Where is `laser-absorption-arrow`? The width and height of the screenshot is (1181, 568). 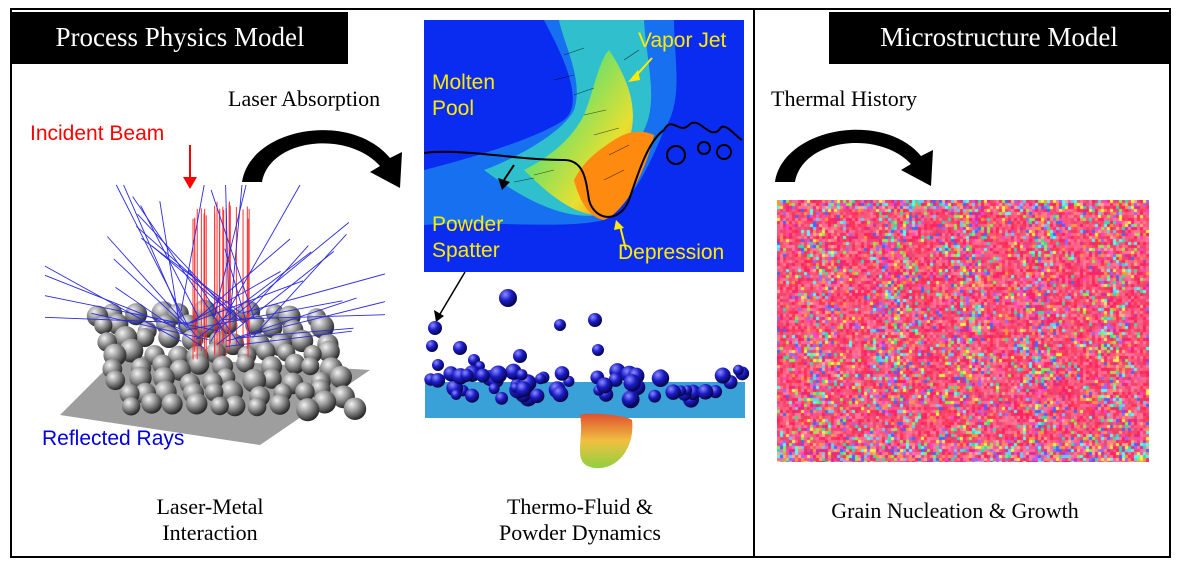
laser-absorption-arrow is located at coordinates (322, 159).